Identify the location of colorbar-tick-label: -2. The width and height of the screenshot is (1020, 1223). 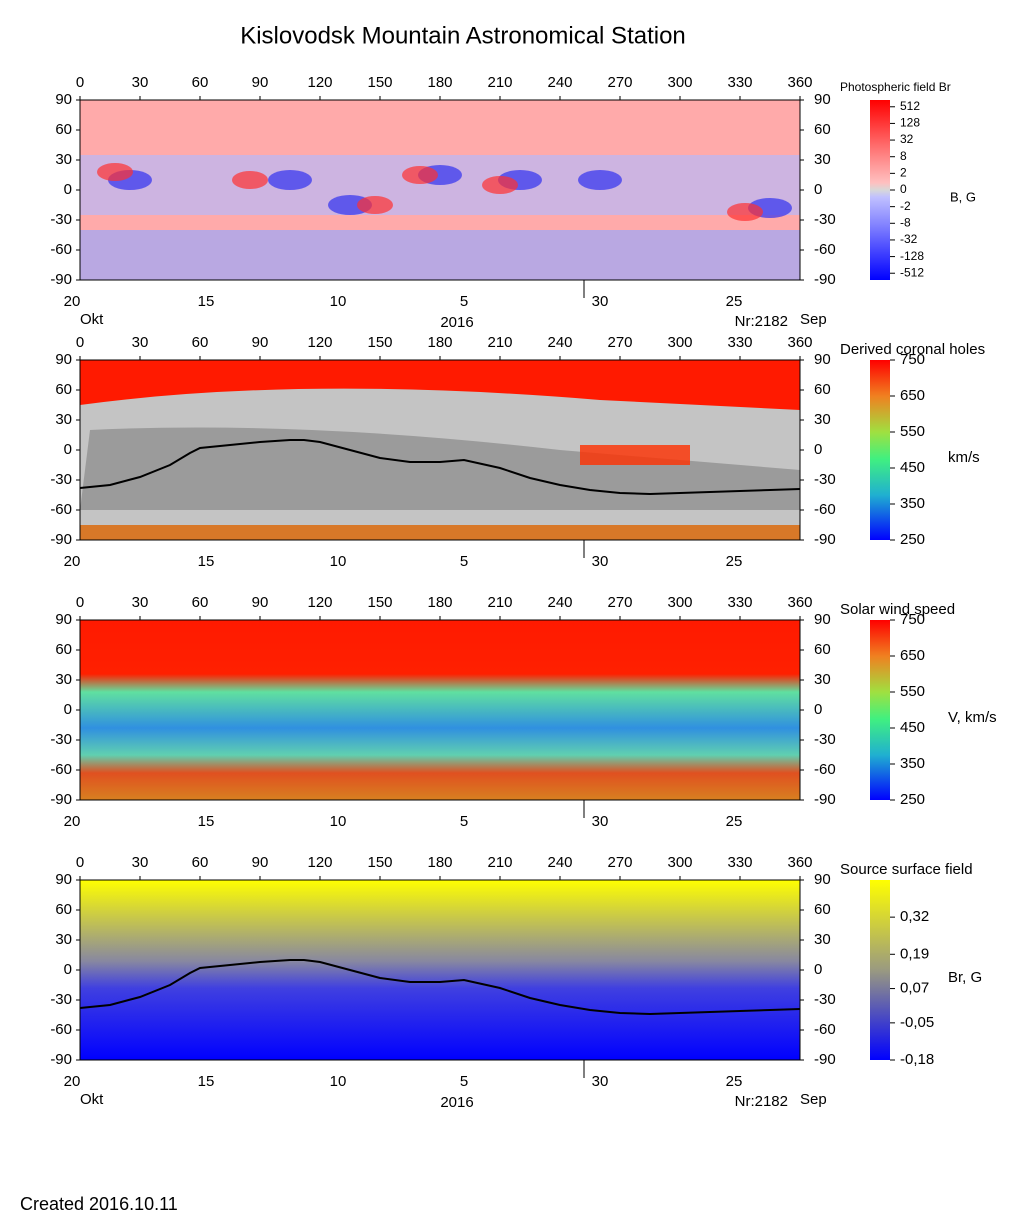
(905, 206).